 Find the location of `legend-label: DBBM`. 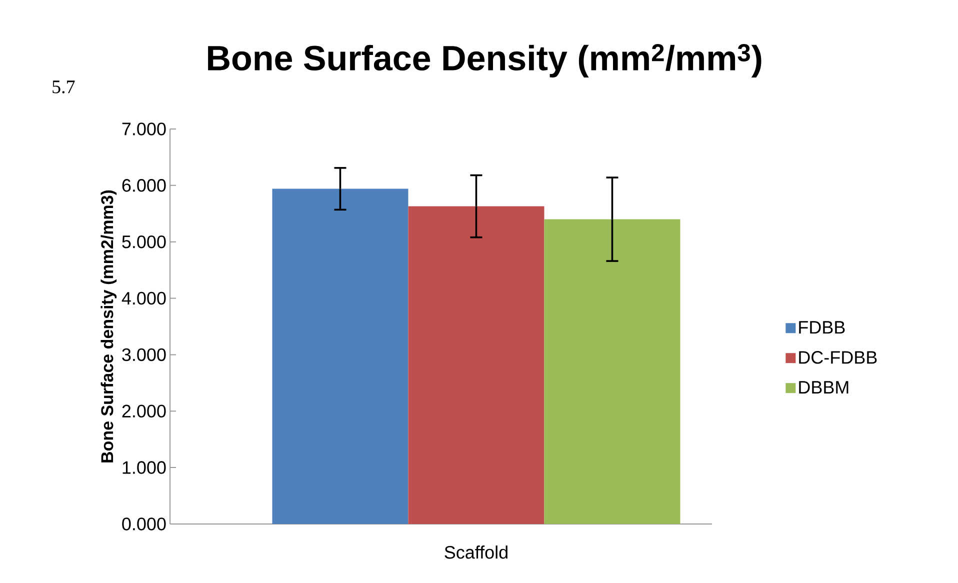

legend-label: DBBM is located at coordinates (823, 387).